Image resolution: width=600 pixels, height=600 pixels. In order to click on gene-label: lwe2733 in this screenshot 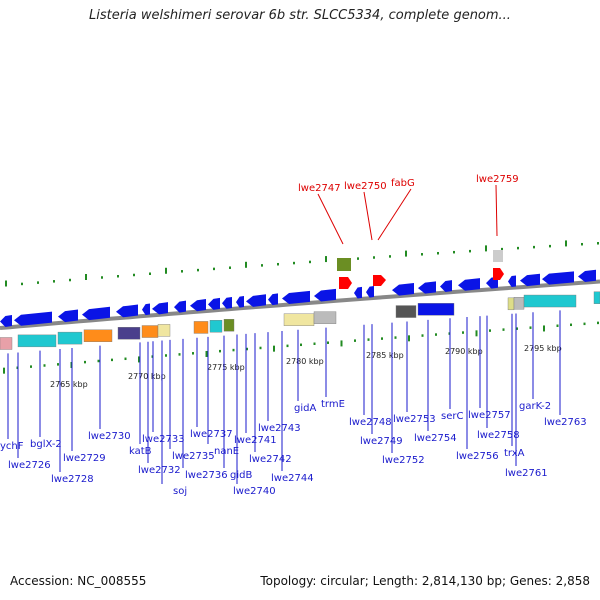, I will do `click(163, 439)`.